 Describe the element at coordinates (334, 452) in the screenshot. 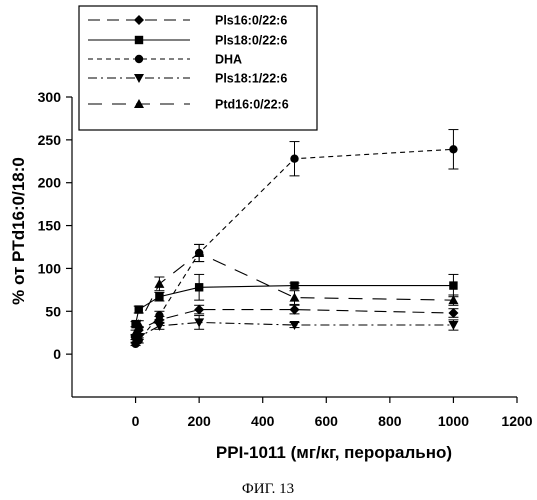

I see `x-axis-title: PPI-1011 (мг/кг, перорально)` at that location.